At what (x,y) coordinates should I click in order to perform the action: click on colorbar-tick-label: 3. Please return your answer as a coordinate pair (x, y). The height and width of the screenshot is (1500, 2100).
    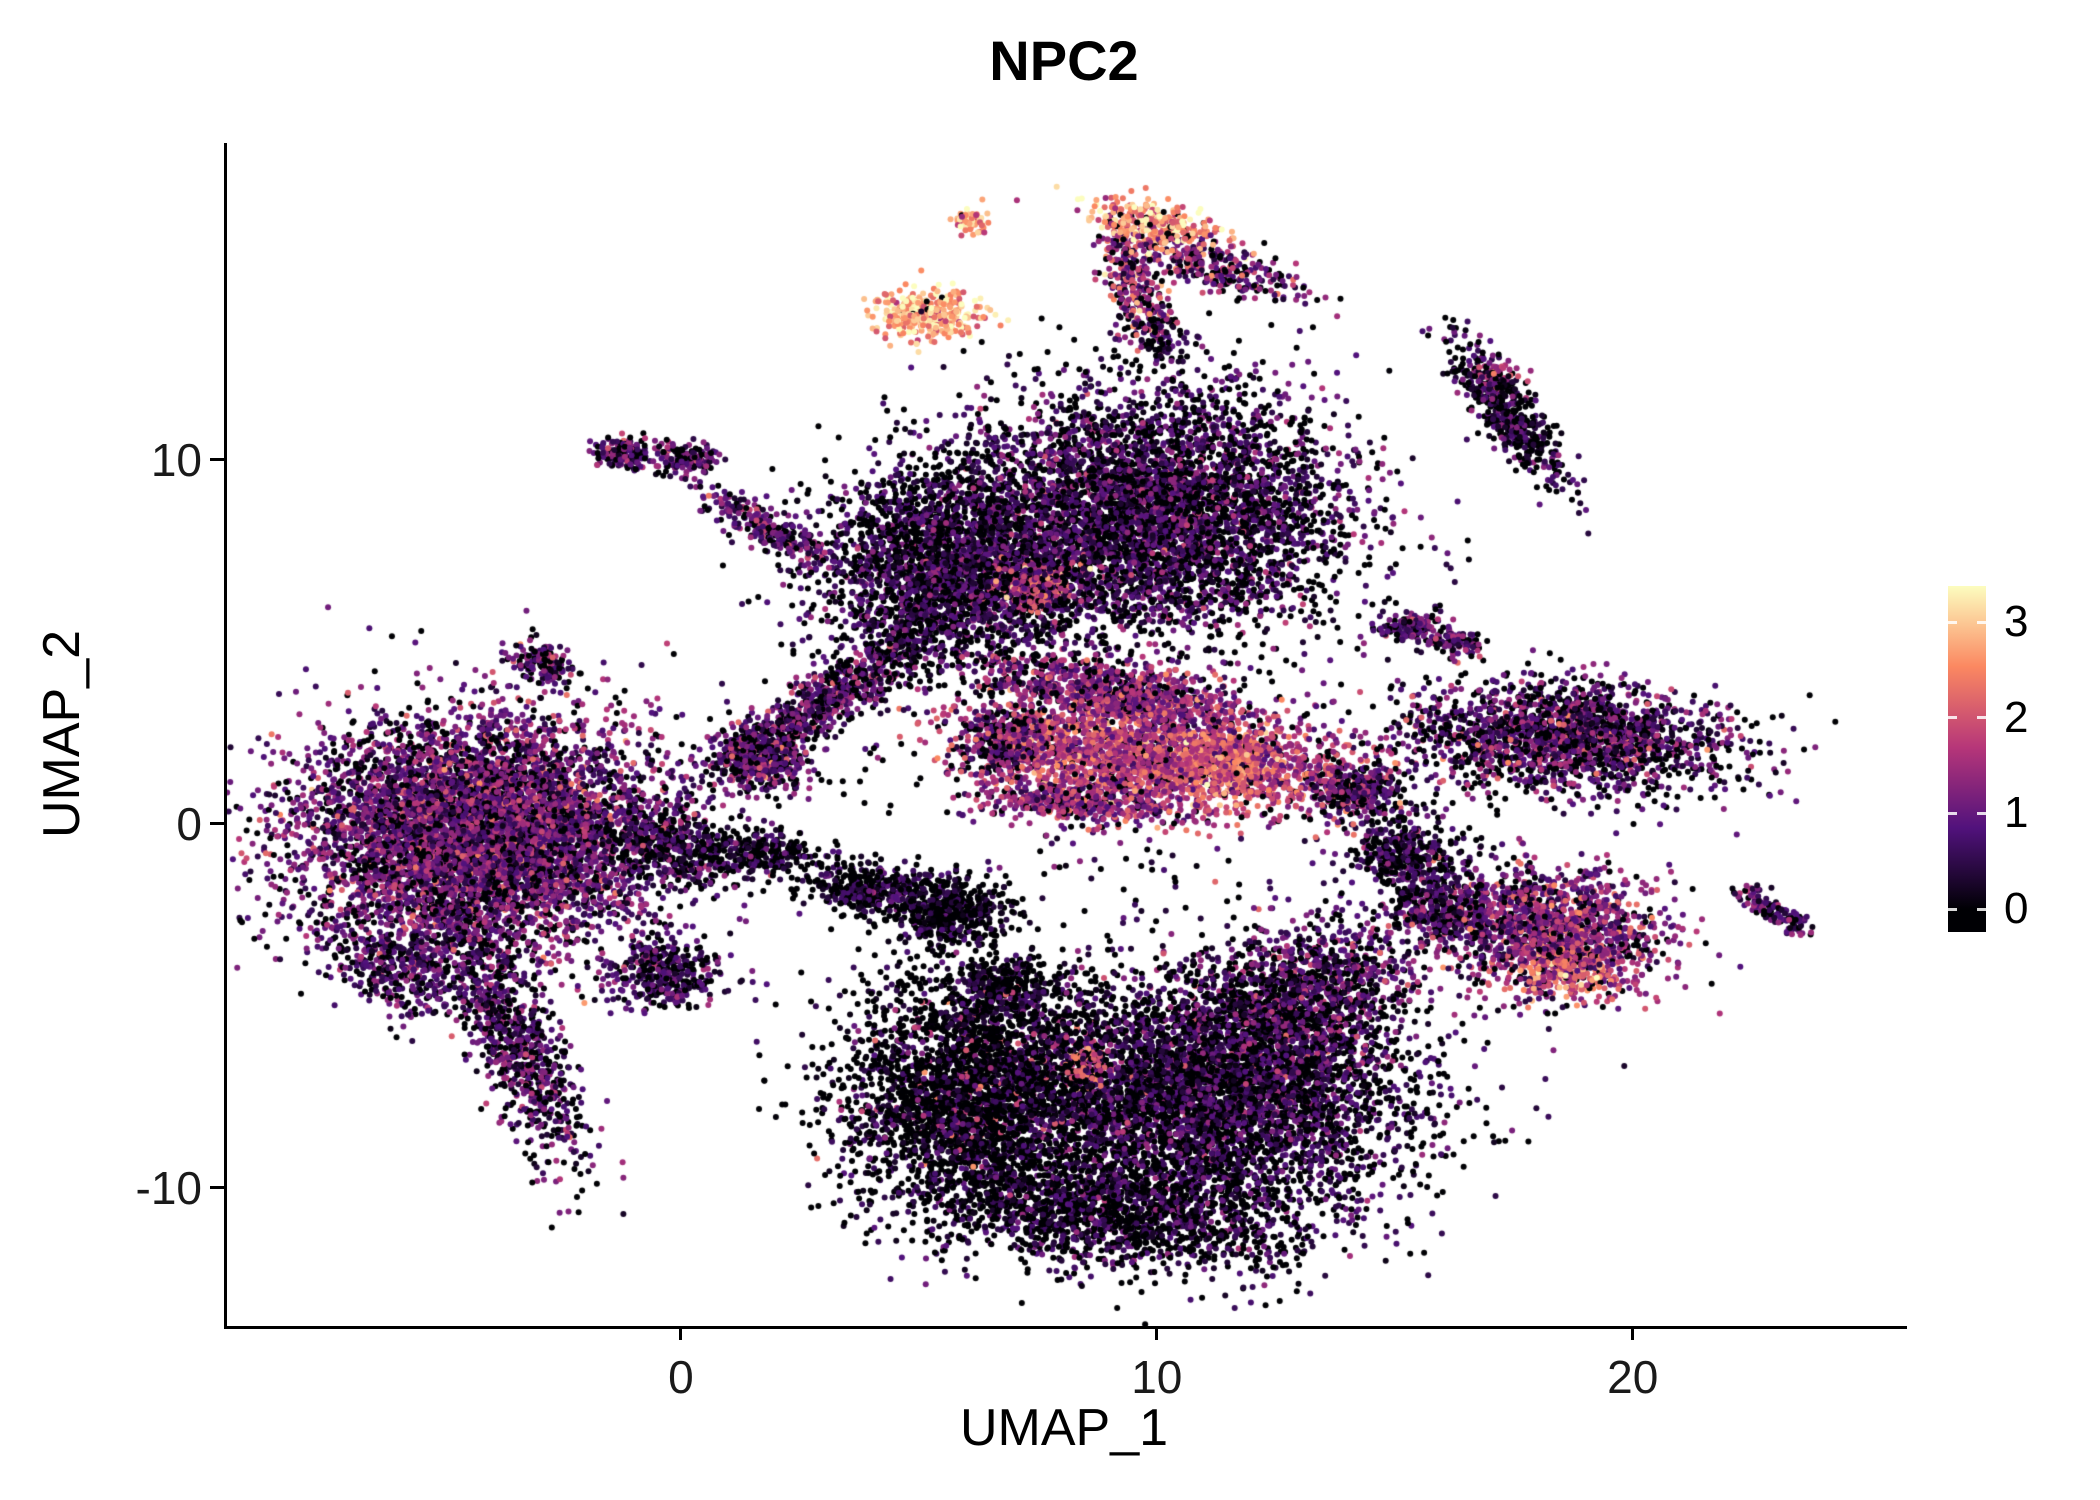
    Looking at the image, I should click on (2016, 622).